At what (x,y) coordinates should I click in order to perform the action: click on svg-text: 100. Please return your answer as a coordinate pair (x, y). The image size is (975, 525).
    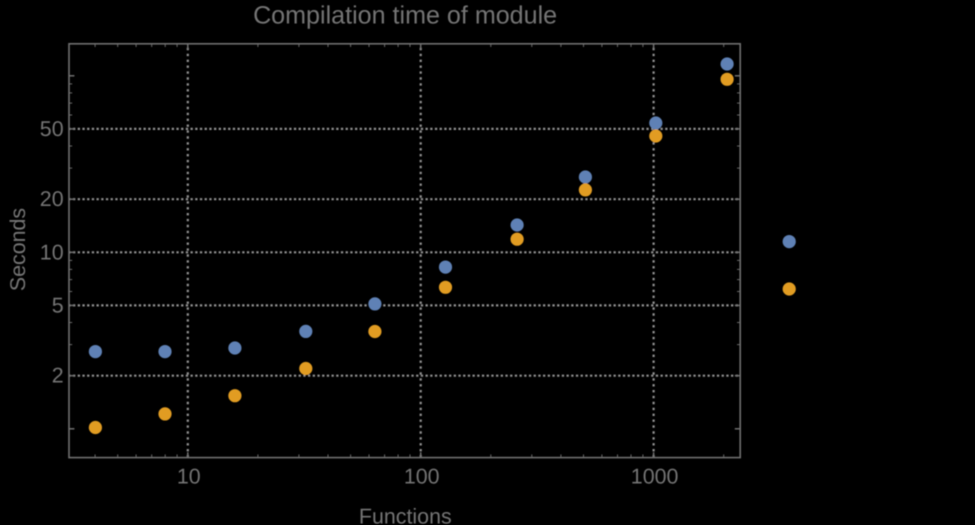
    Looking at the image, I should click on (422, 477).